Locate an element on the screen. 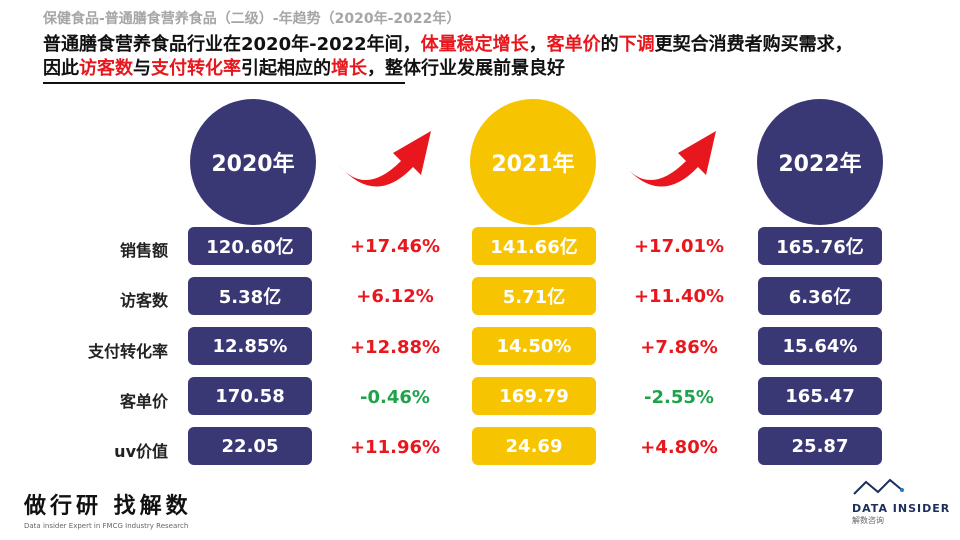 Image resolution: width=960 pixels, height=540 pixels. year-label: 2020年 is located at coordinates (253, 164).